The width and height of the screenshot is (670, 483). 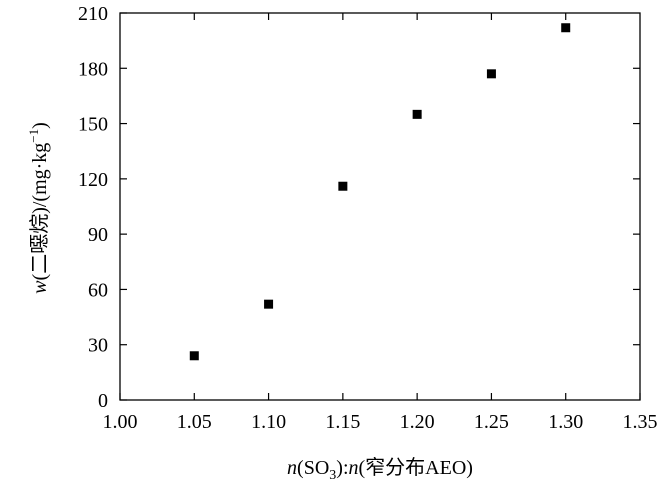 I want to click on x-axis-title-var: n, so click(x=292, y=468).